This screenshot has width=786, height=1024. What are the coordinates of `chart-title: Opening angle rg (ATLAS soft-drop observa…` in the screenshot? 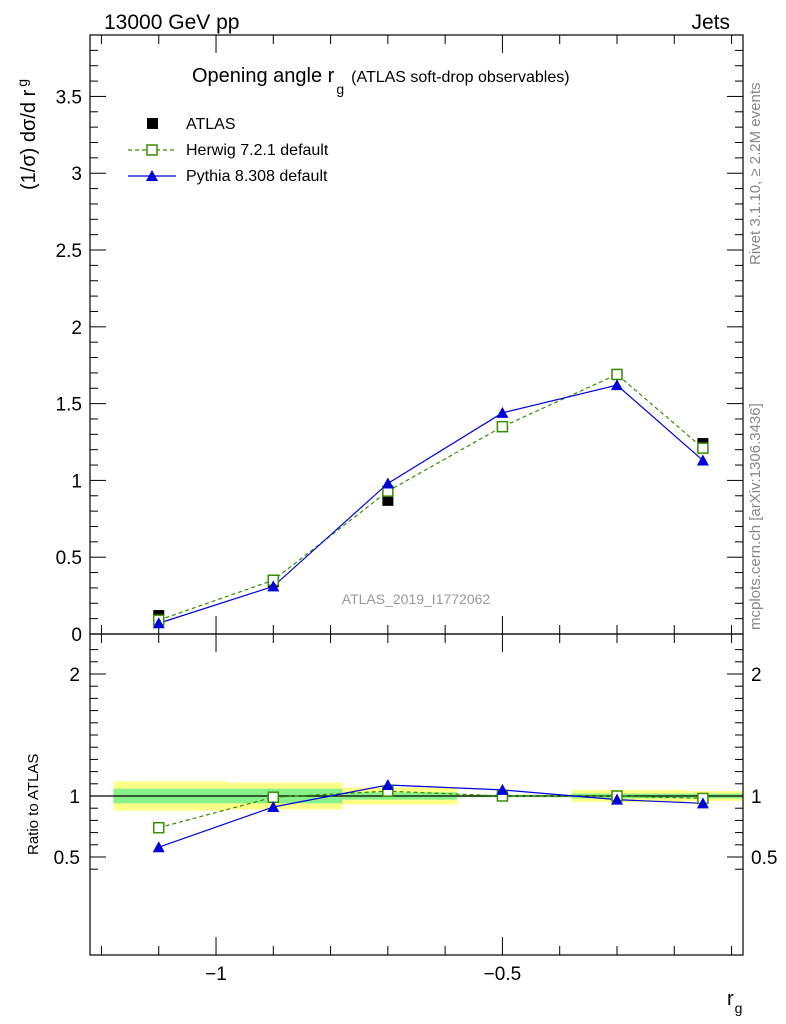 It's located at (381, 81).